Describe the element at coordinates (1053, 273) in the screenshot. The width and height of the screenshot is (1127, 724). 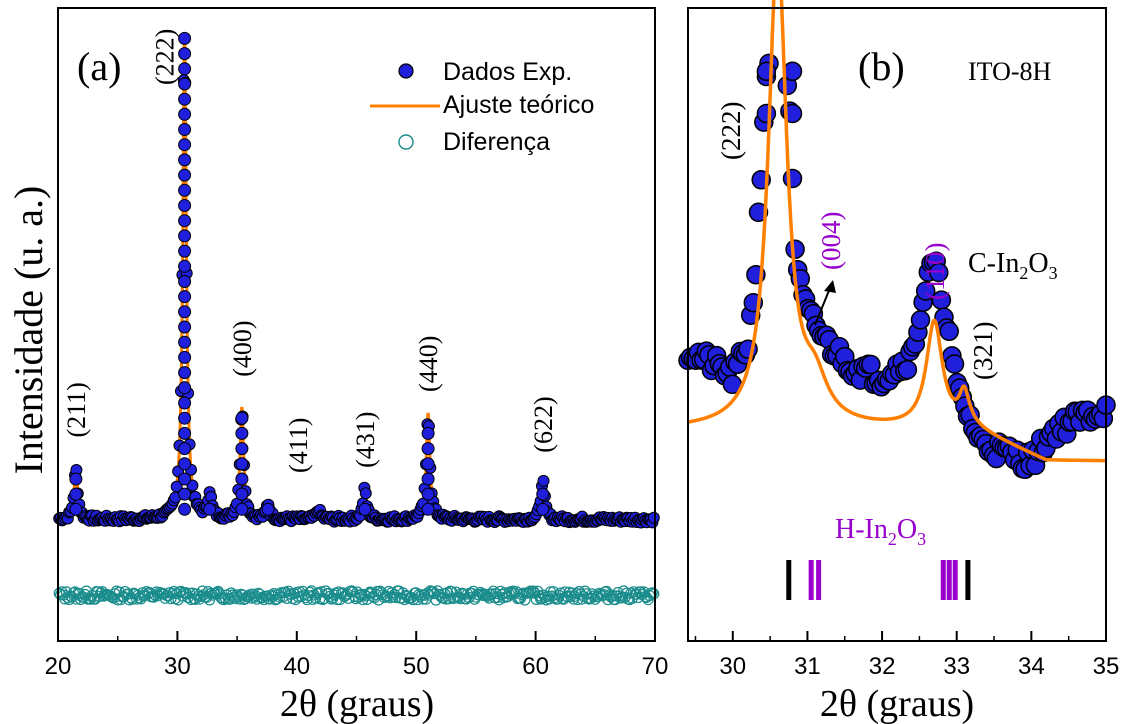
I see `cubic-phase-sub2: 3` at that location.